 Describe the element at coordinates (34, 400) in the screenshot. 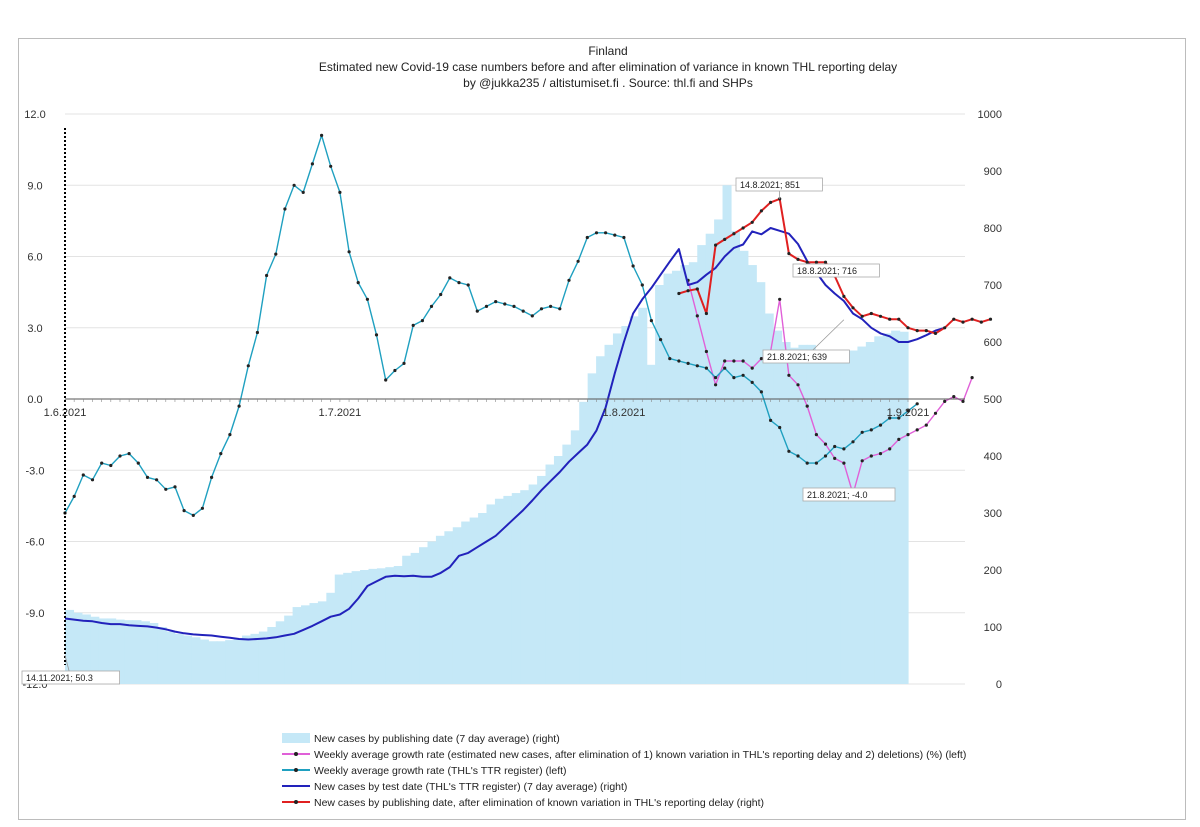

I see `left-tick-label: 0.0` at that location.